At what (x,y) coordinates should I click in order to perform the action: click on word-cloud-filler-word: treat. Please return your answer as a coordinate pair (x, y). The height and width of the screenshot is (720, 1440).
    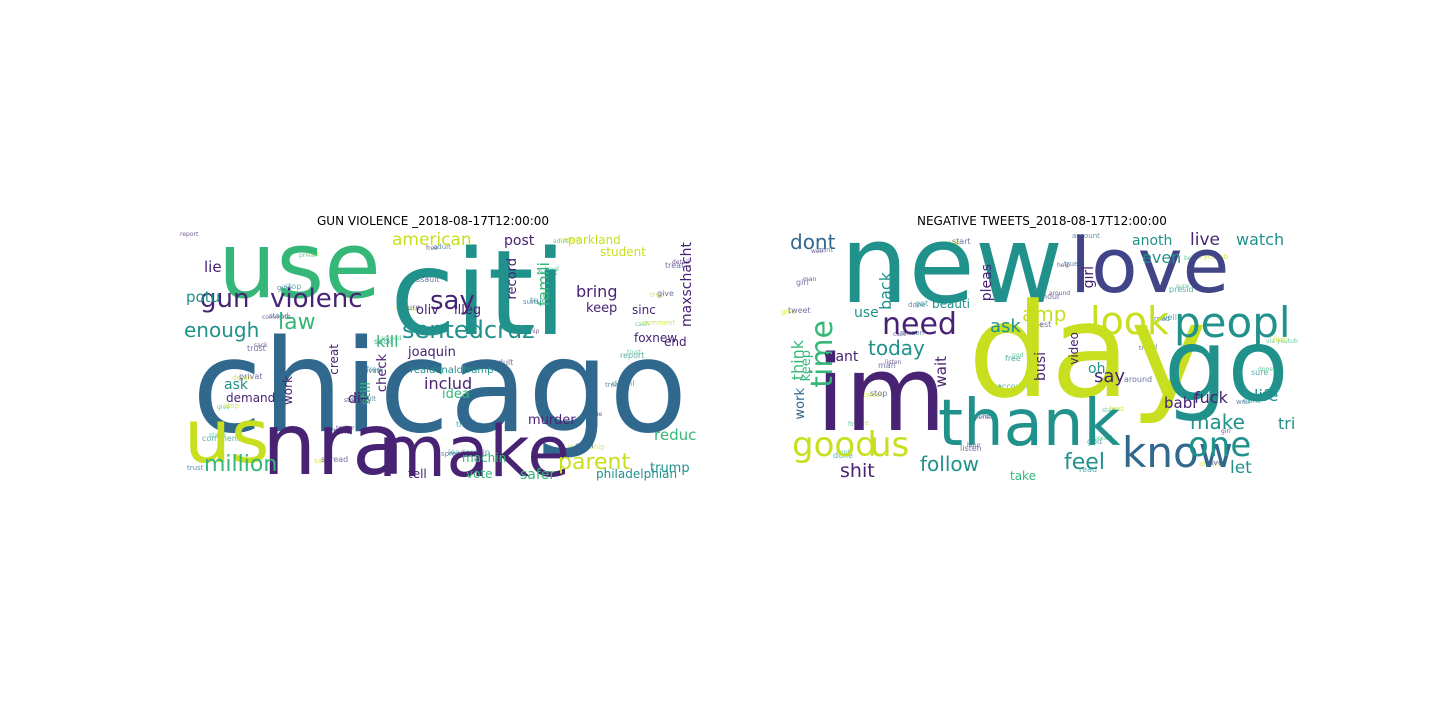
    Looking at the image, I should click on (675, 265).